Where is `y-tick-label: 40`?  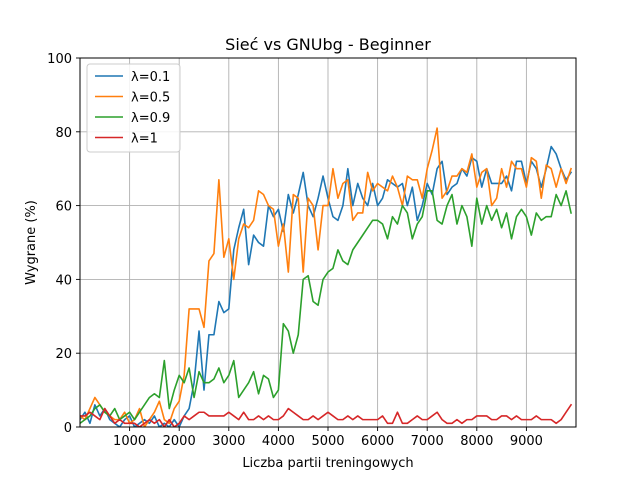
y-tick-label: 40 is located at coordinates (63, 280).